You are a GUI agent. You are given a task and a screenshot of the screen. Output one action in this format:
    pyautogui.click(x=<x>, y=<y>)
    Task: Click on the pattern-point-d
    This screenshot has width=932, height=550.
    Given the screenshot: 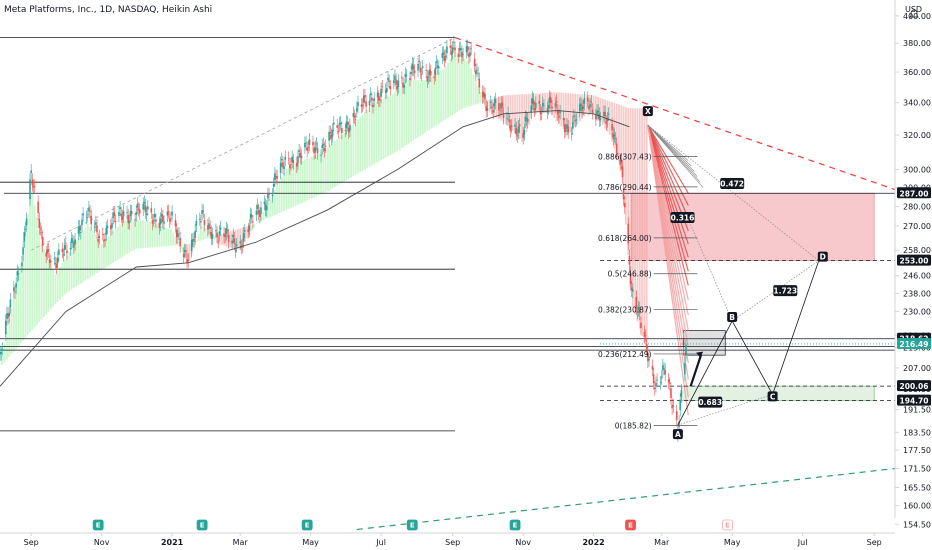 What is the action you would take?
    pyautogui.click(x=822, y=256)
    